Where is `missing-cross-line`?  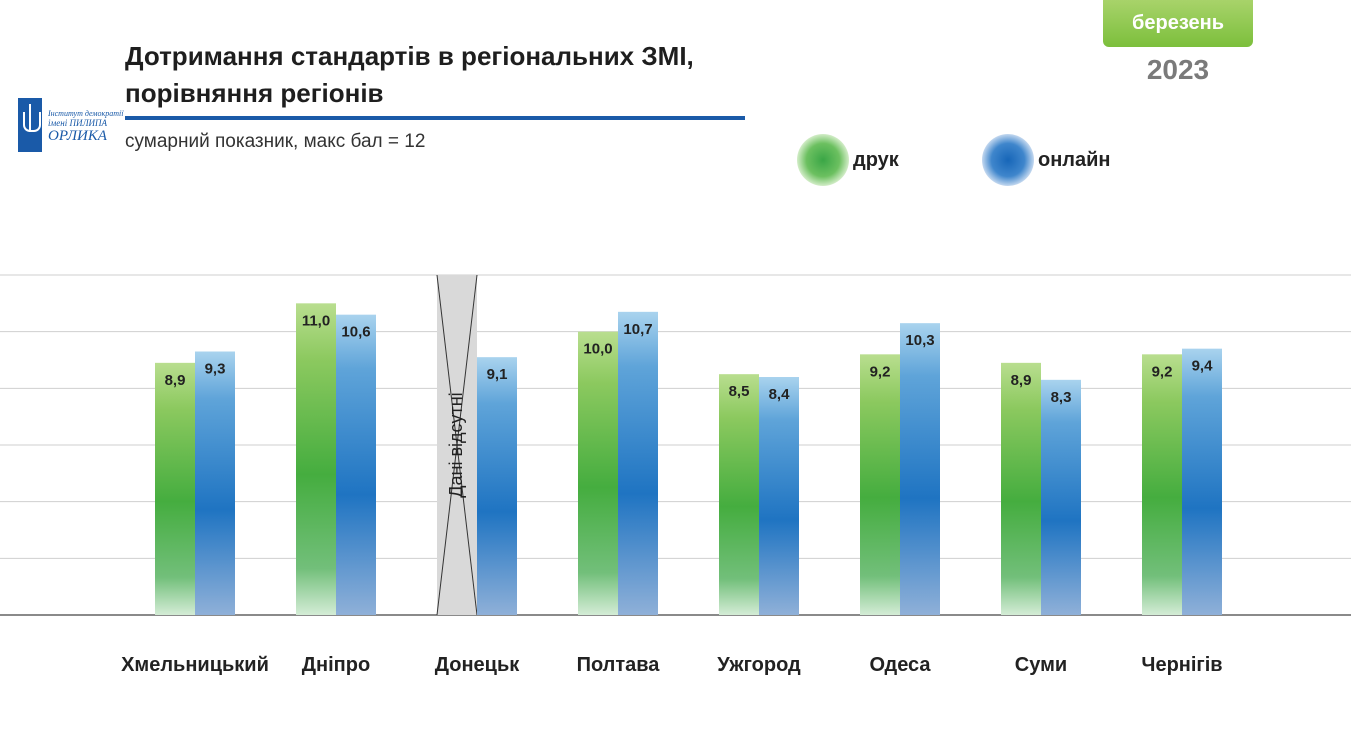
missing-cross-line is located at coordinates (457, 445).